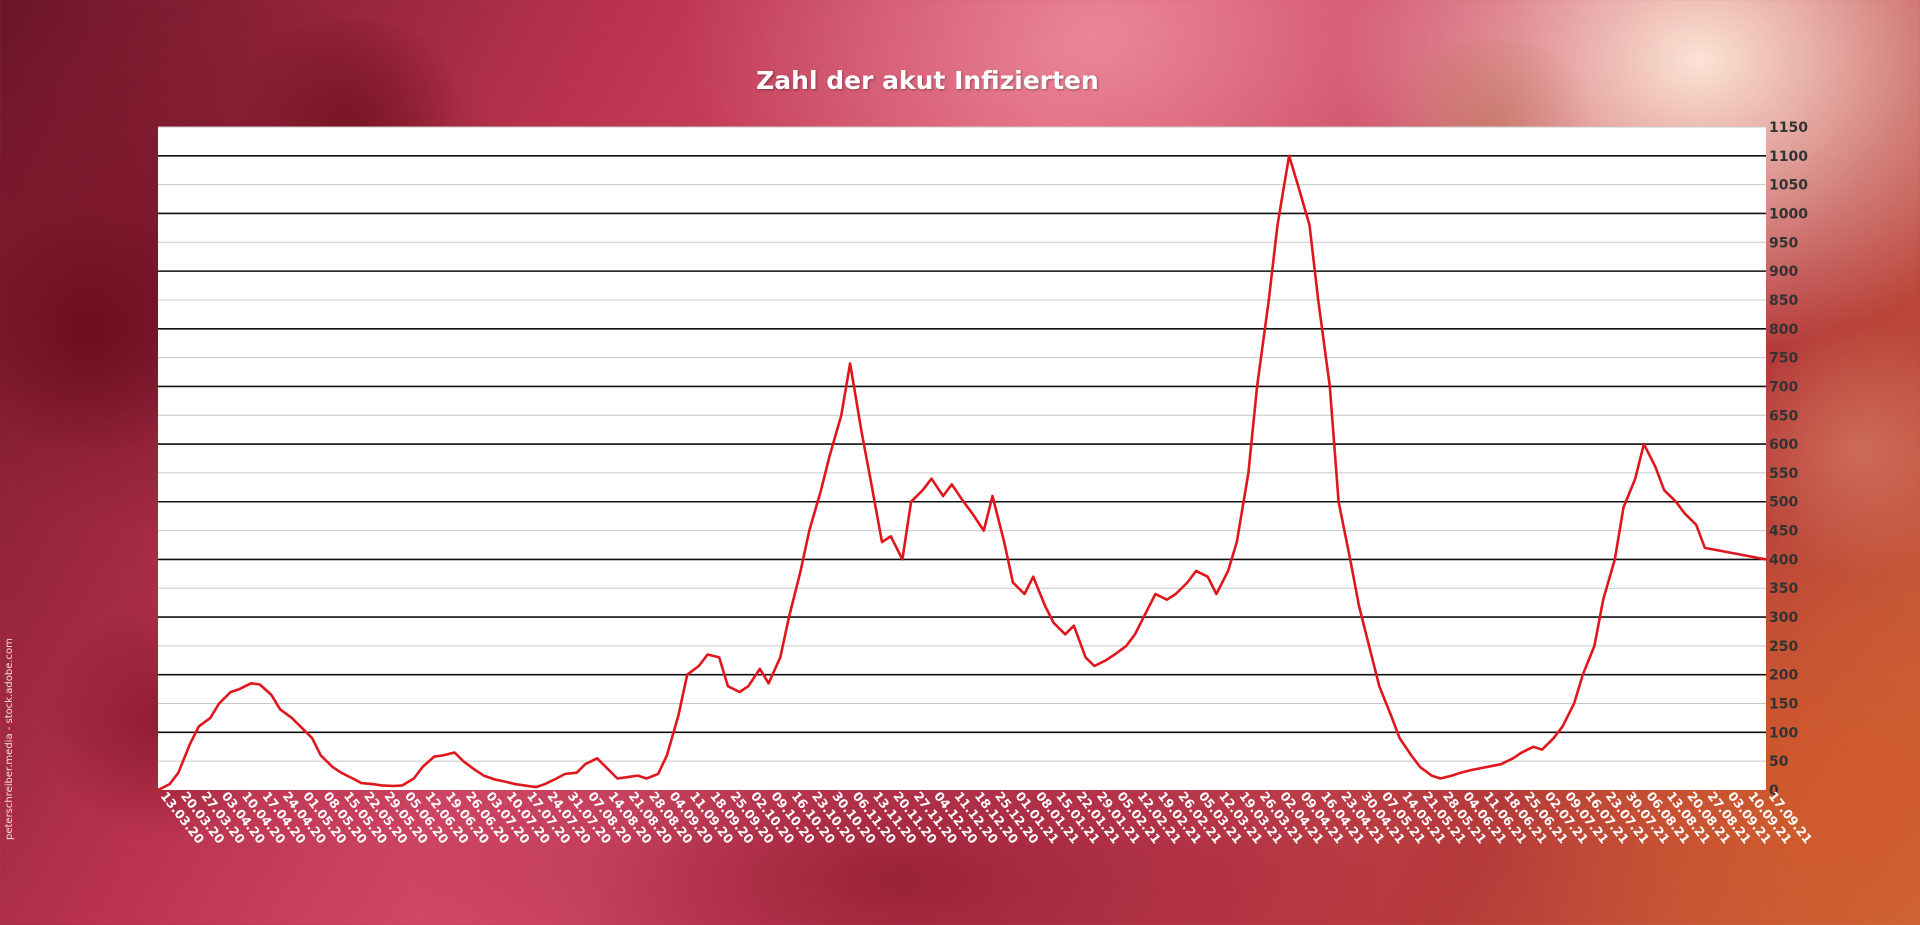 Image resolution: width=1920 pixels, height=925 pixels. I want to click on y-tick-label: 1050, so click(1788, 186).